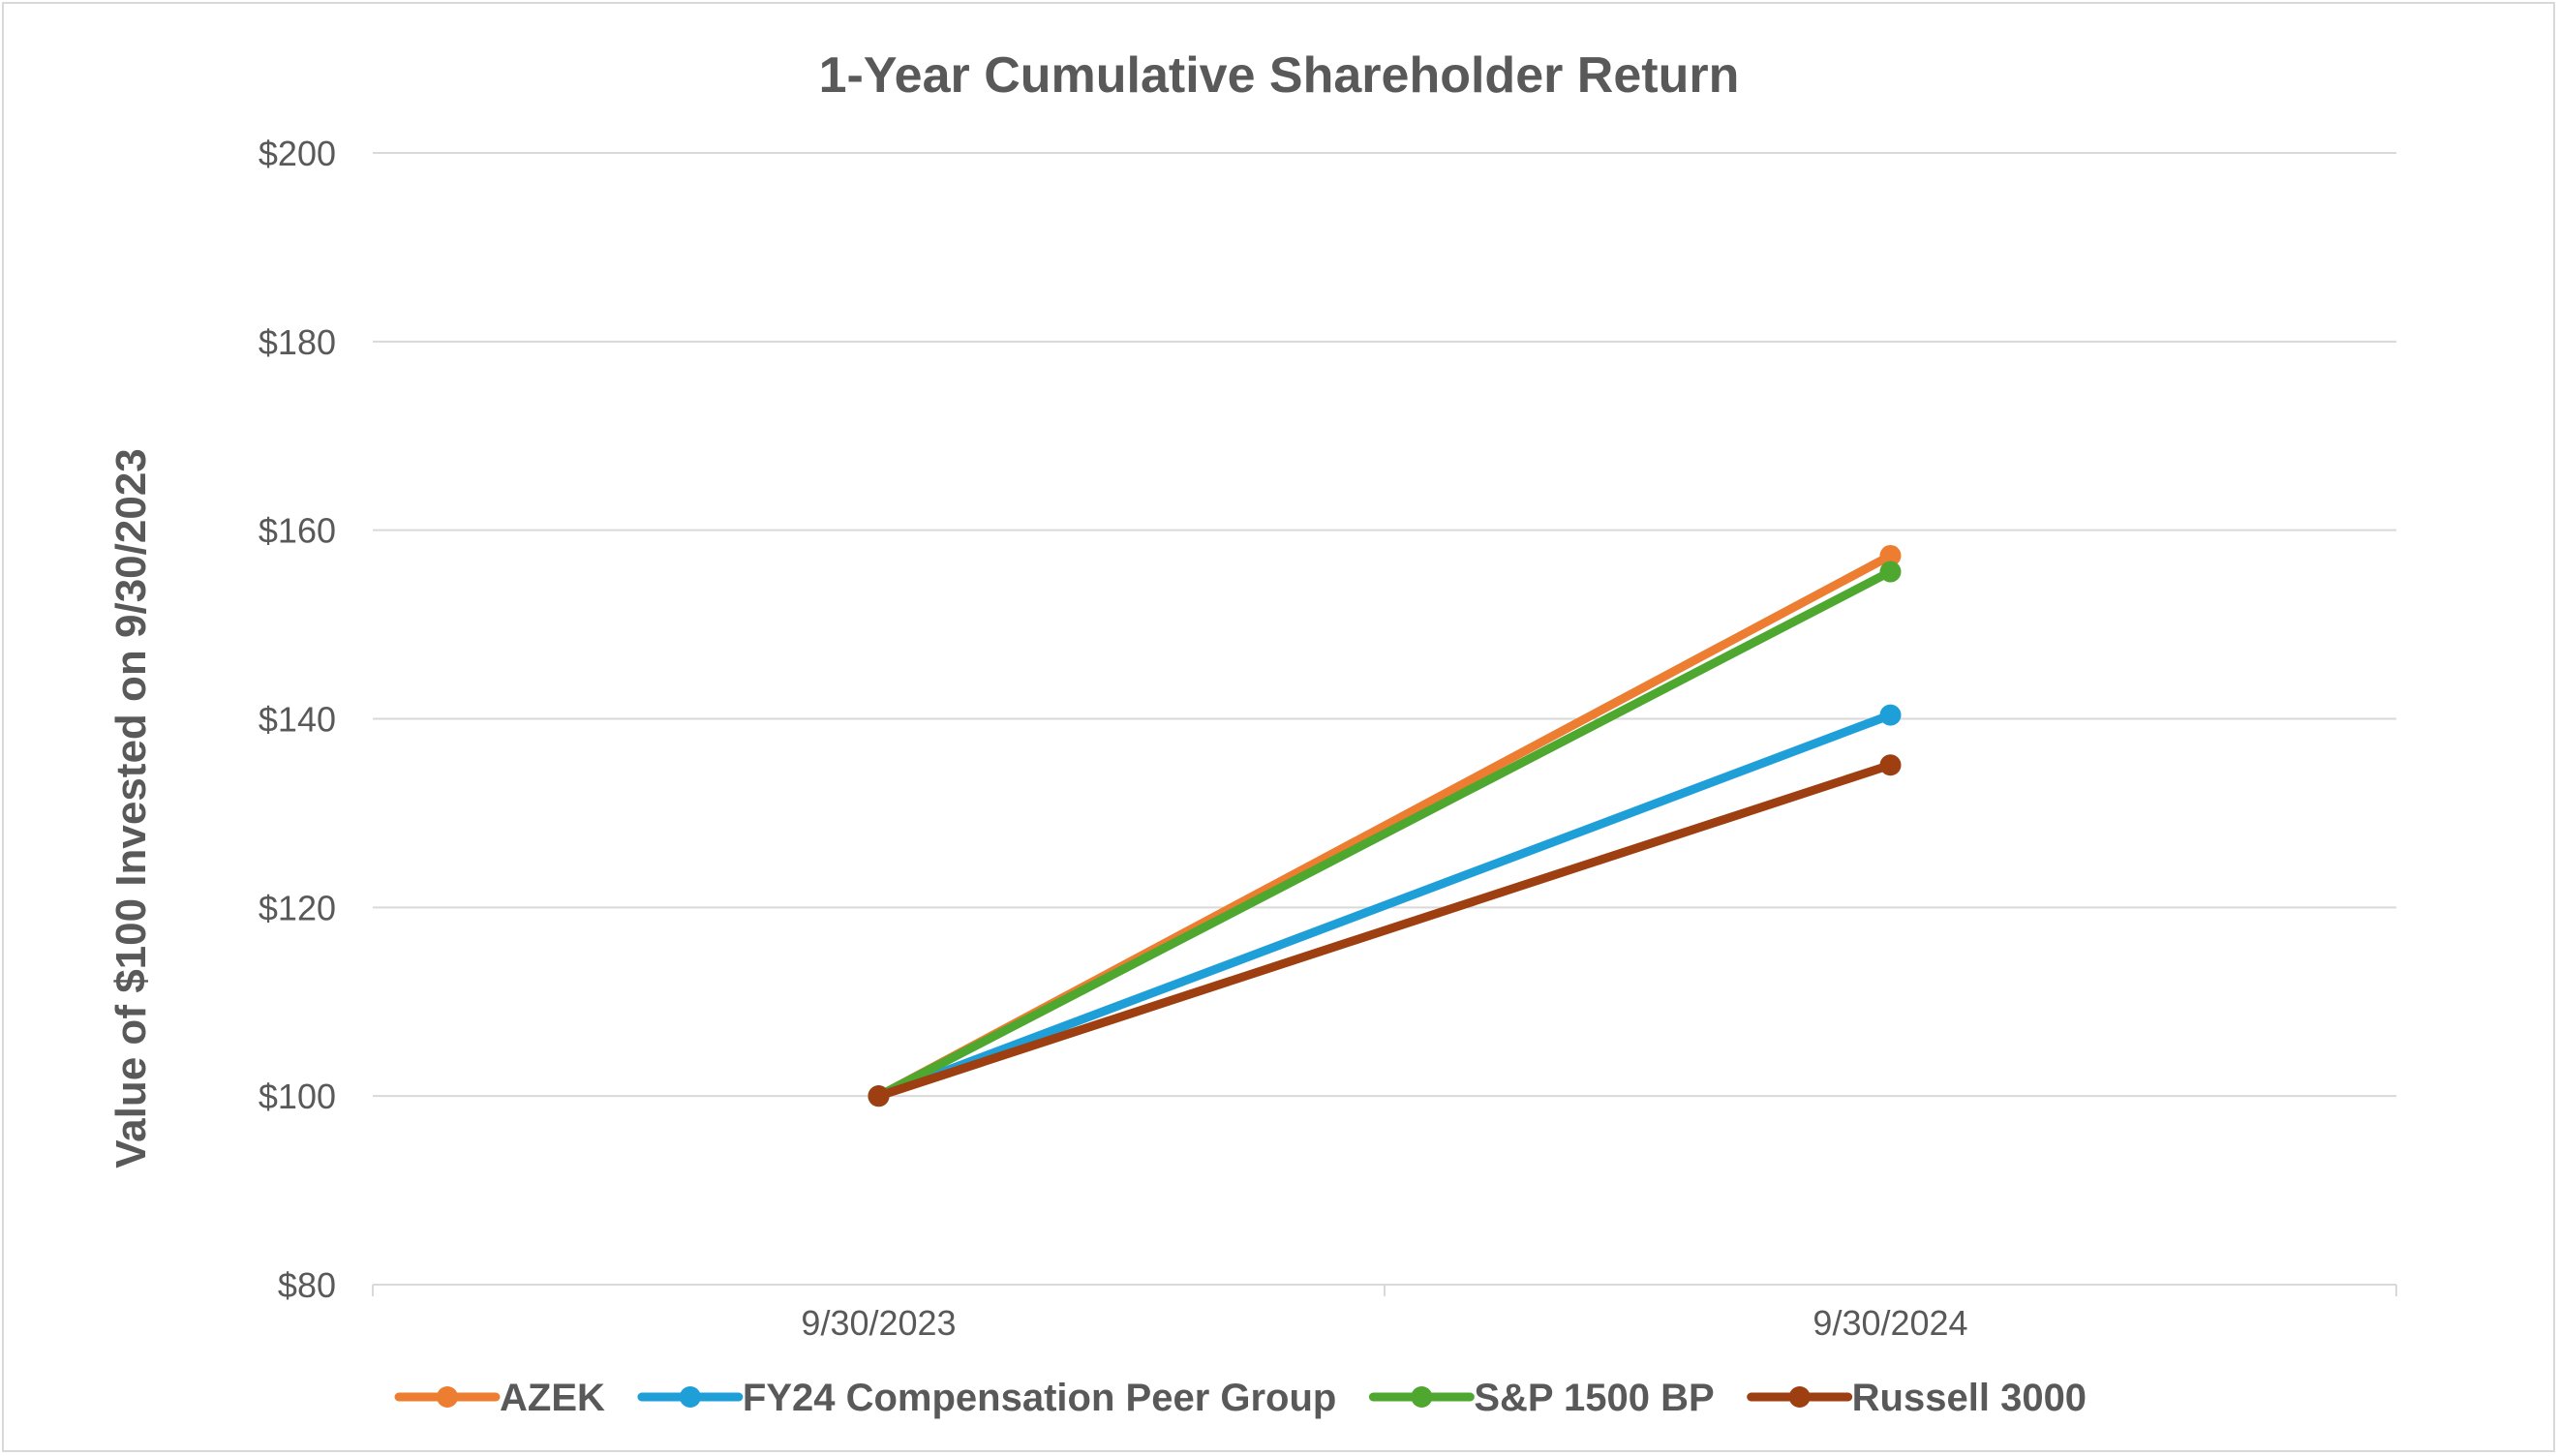 The image size is (2559, 1456). I want to click on y-tick-label: $120, so click(297, 908).